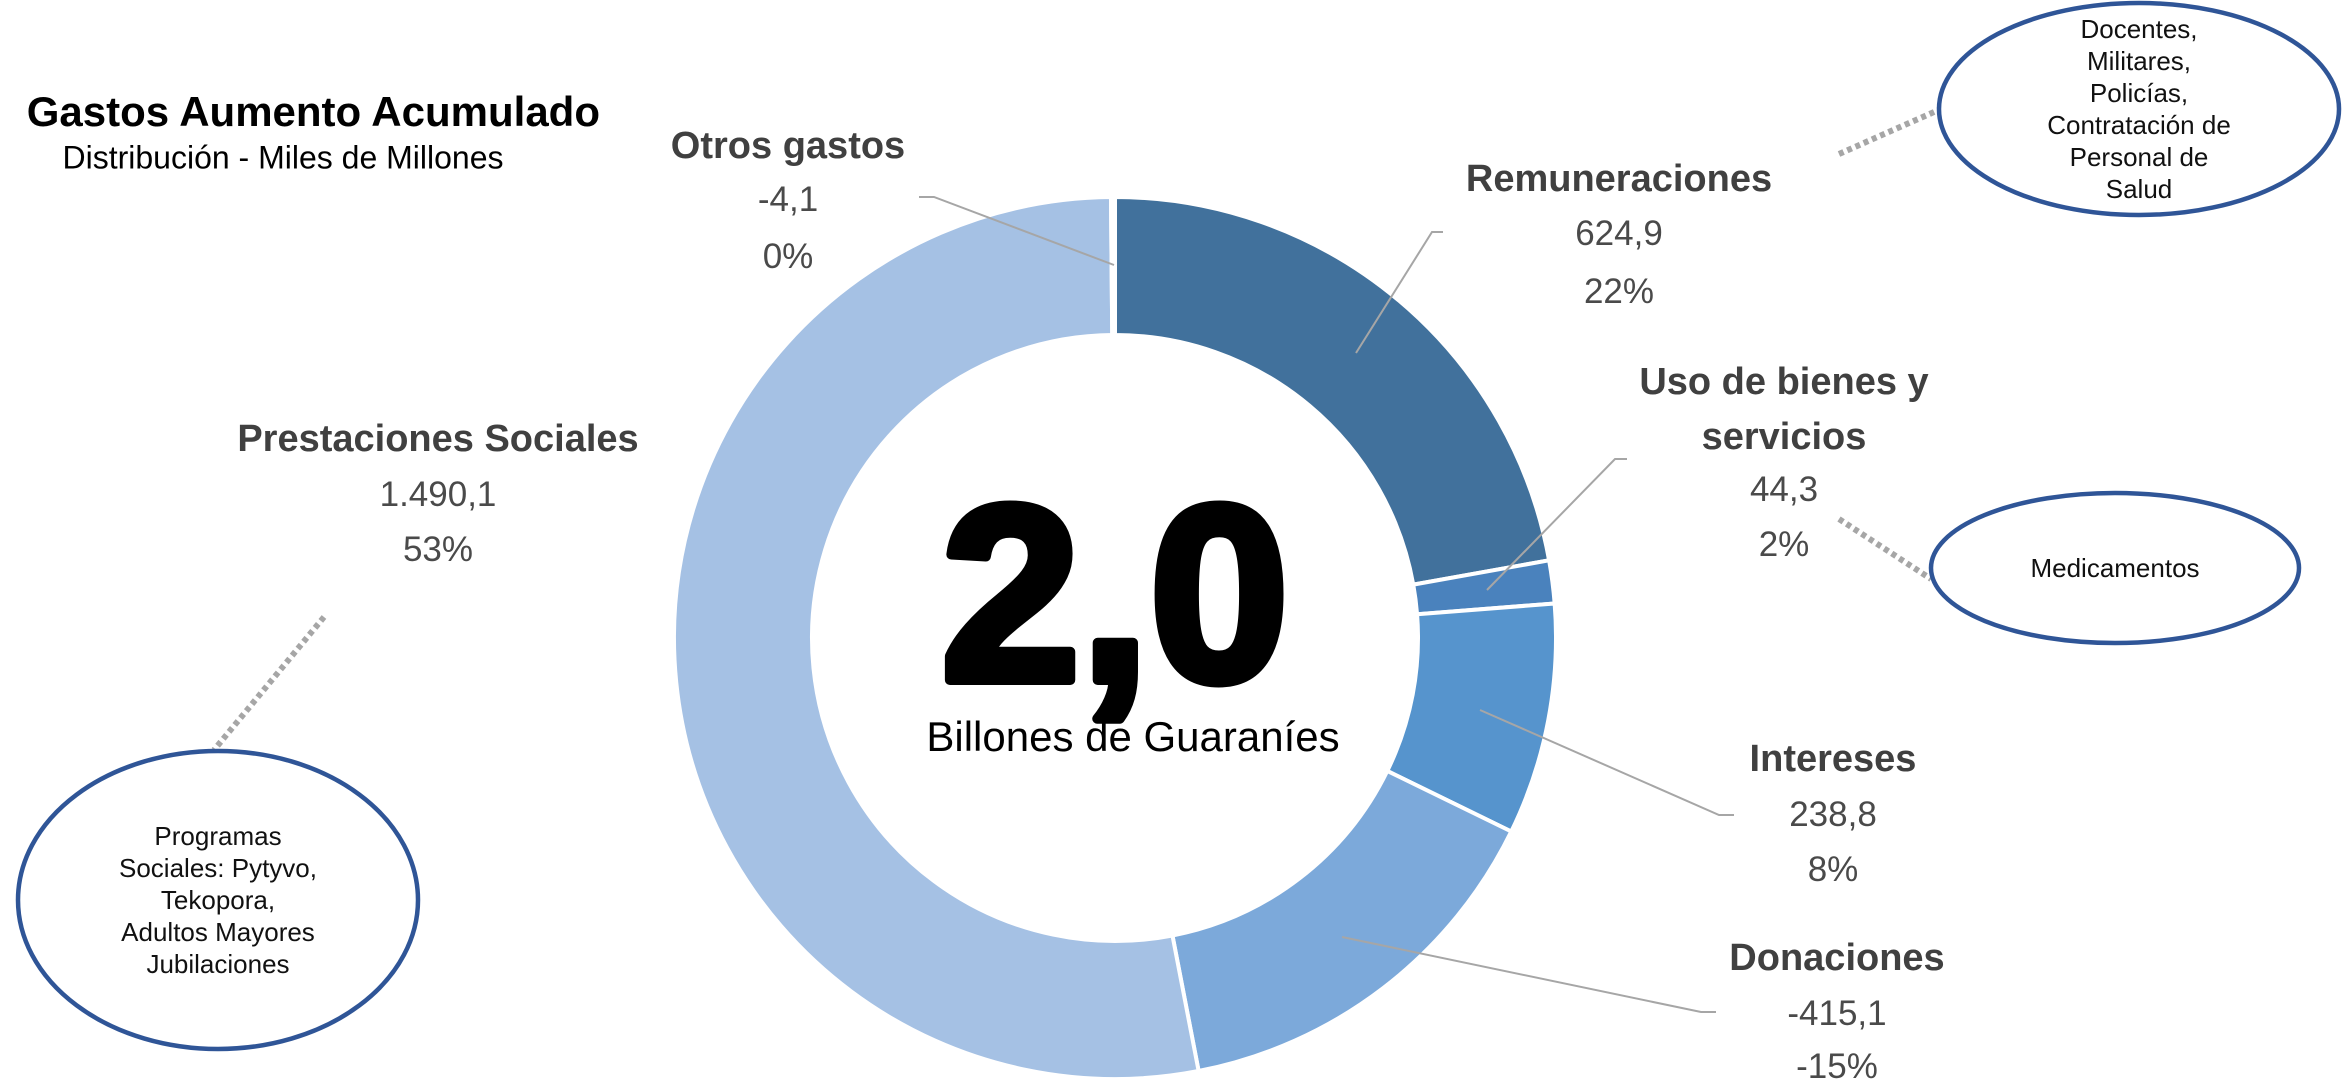 This screenshot has height=1086, width=2344. Describe the element at coordinates (313, 111) in the screenshot. I see `chart-title: Gastos Aumento Acumulado` at that location.